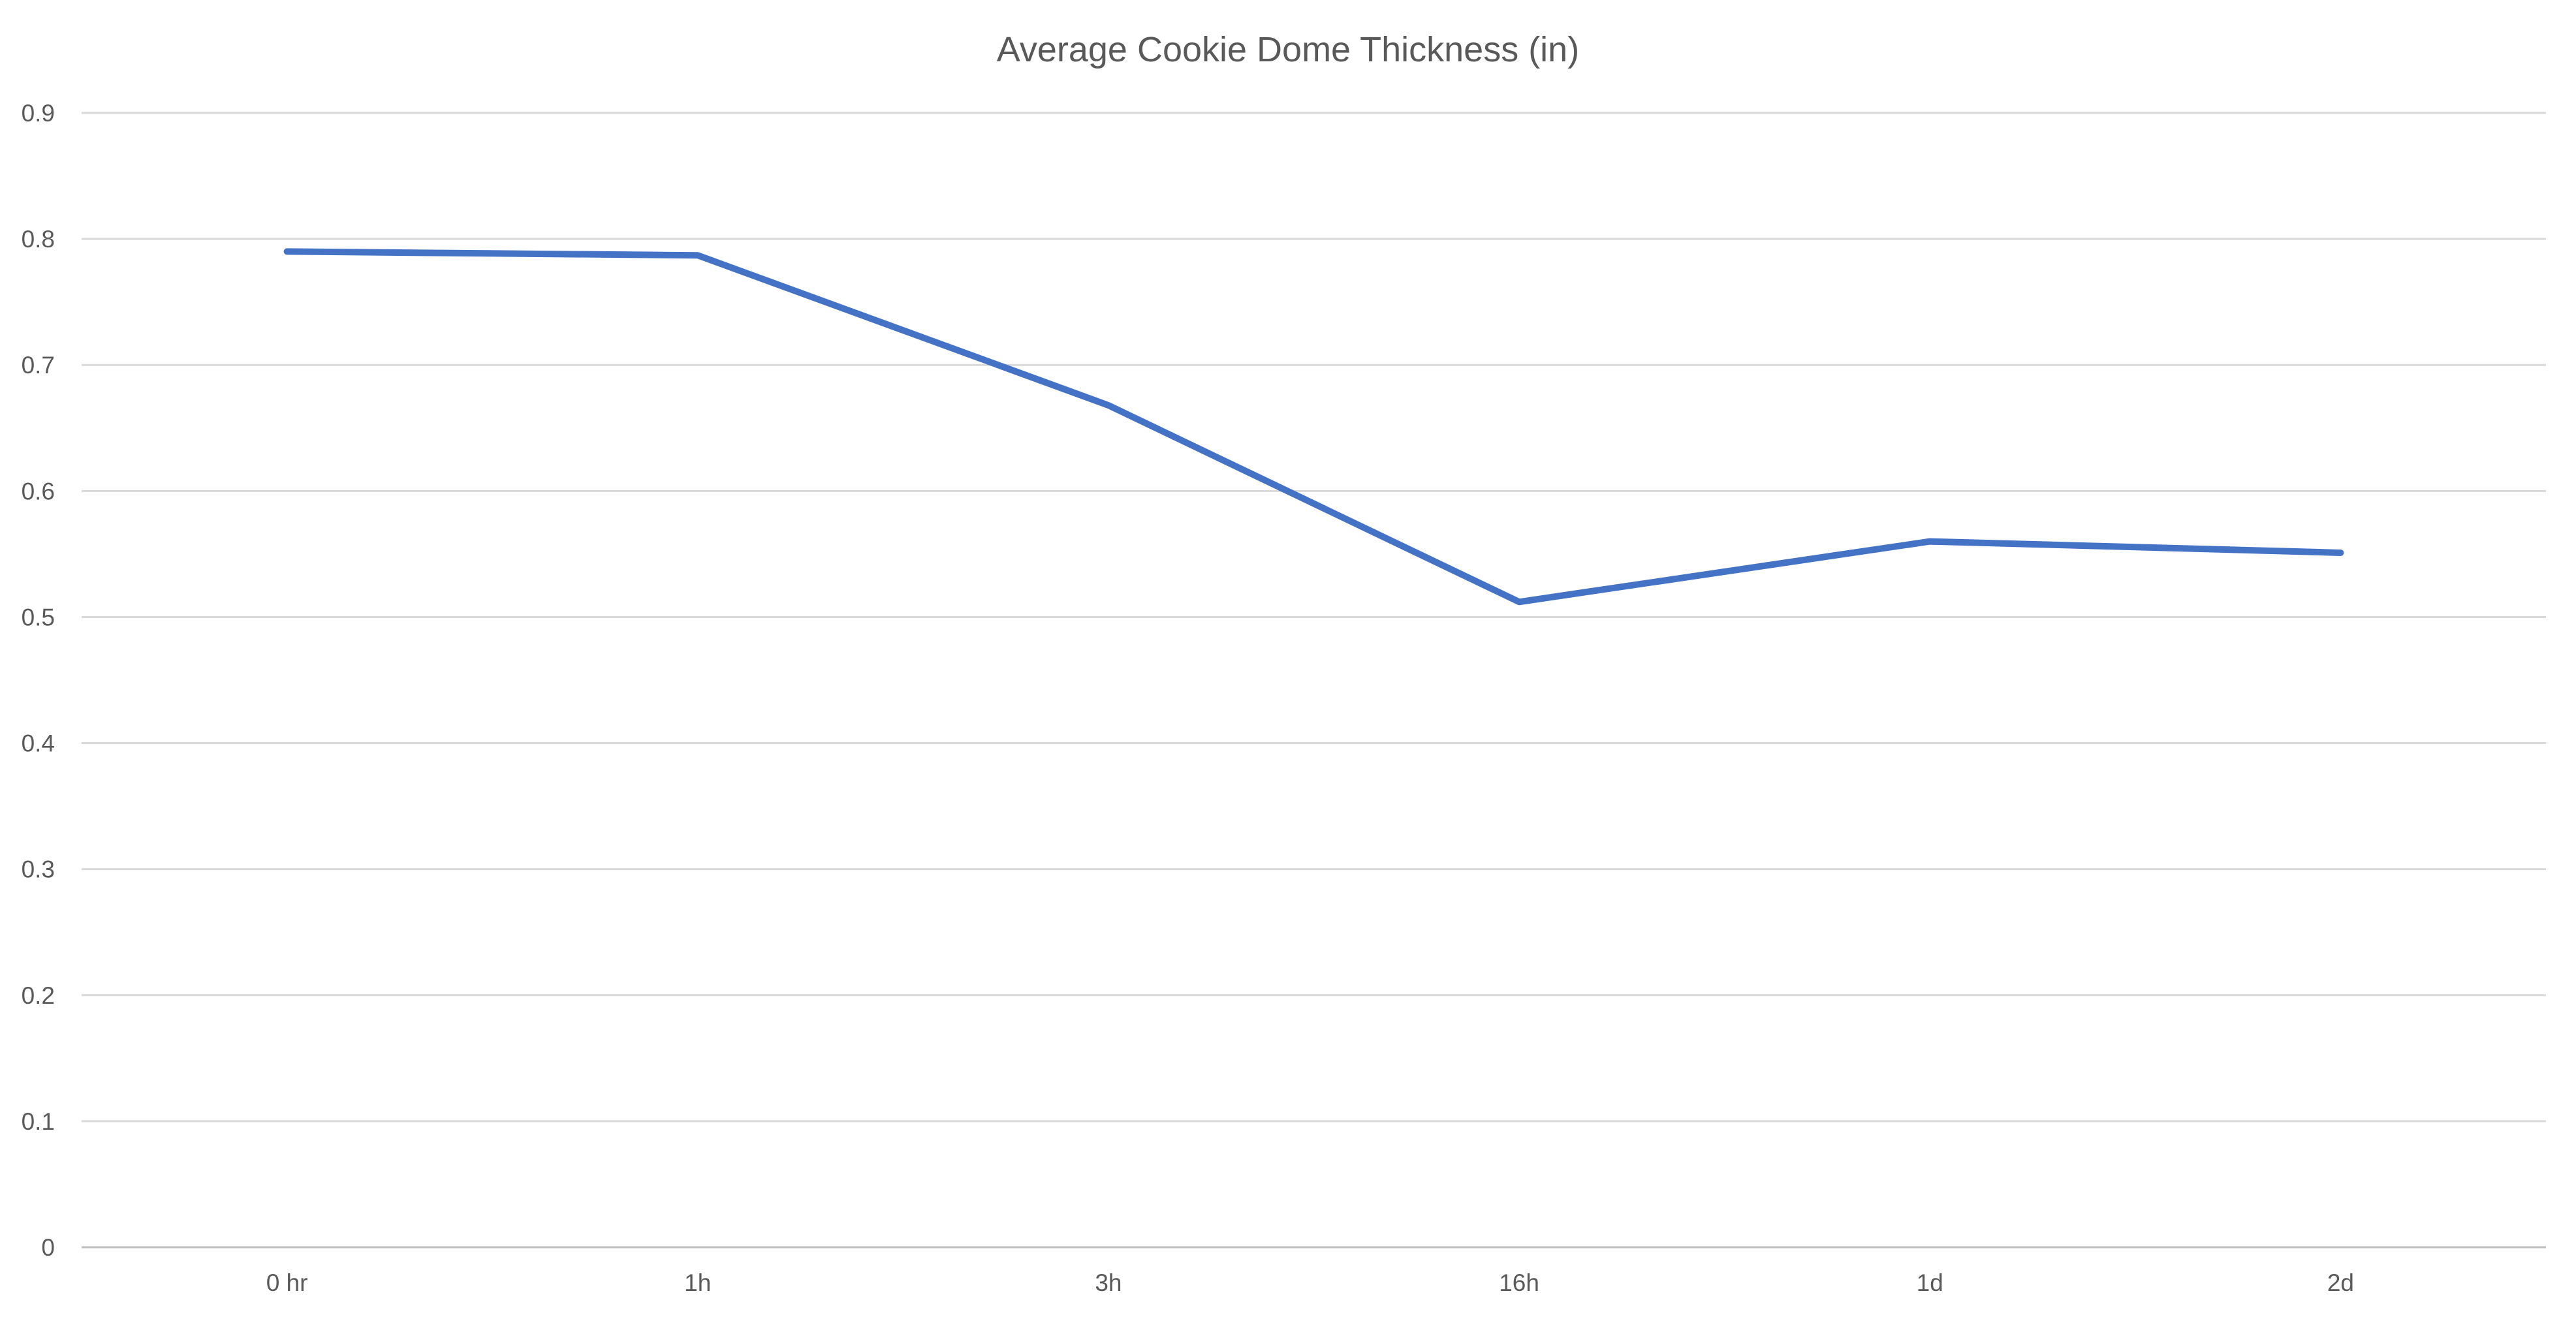 Image resolution: width=2576 pixels, height=1319 pixels. I want to click on x-tick-label: 0 hr, so click(287, 1282).